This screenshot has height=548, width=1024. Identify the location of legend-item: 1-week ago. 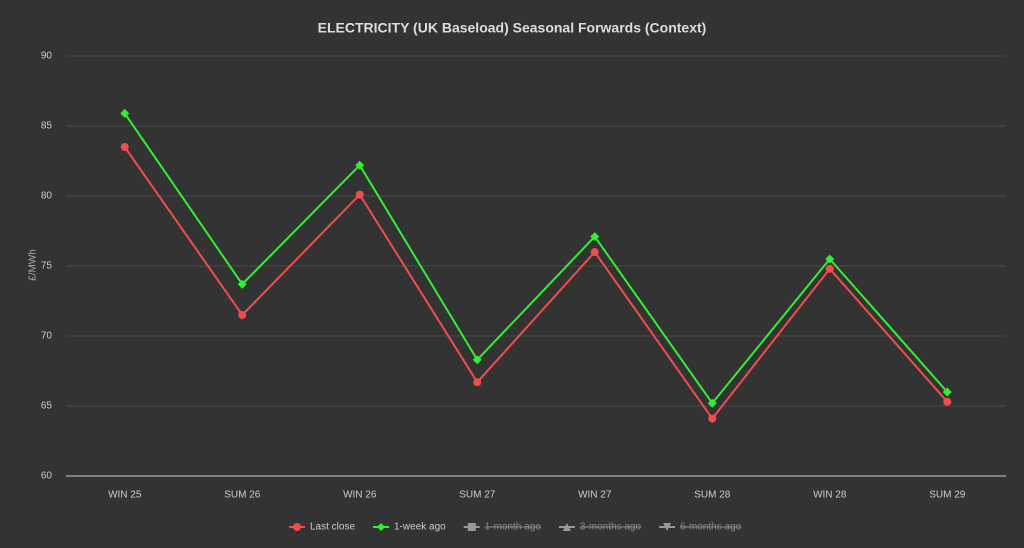
(409, 527).